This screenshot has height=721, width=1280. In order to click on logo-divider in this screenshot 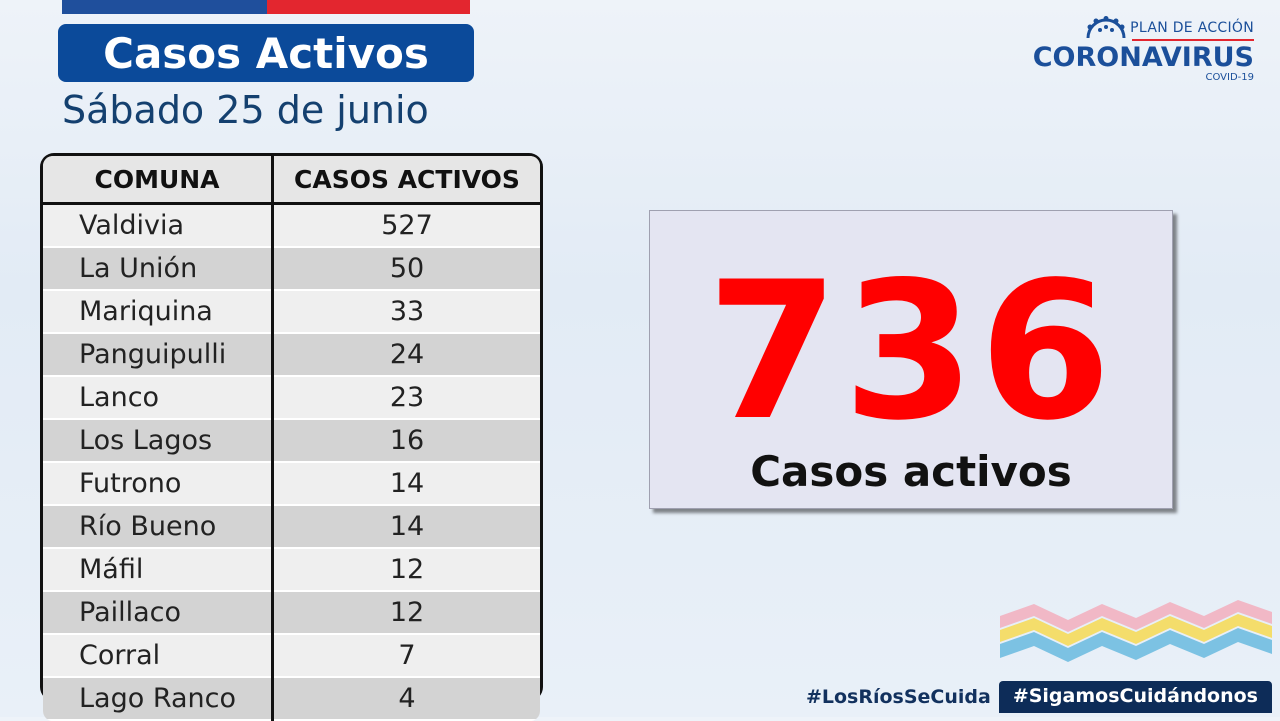, I will do `click(1193, 40)`.